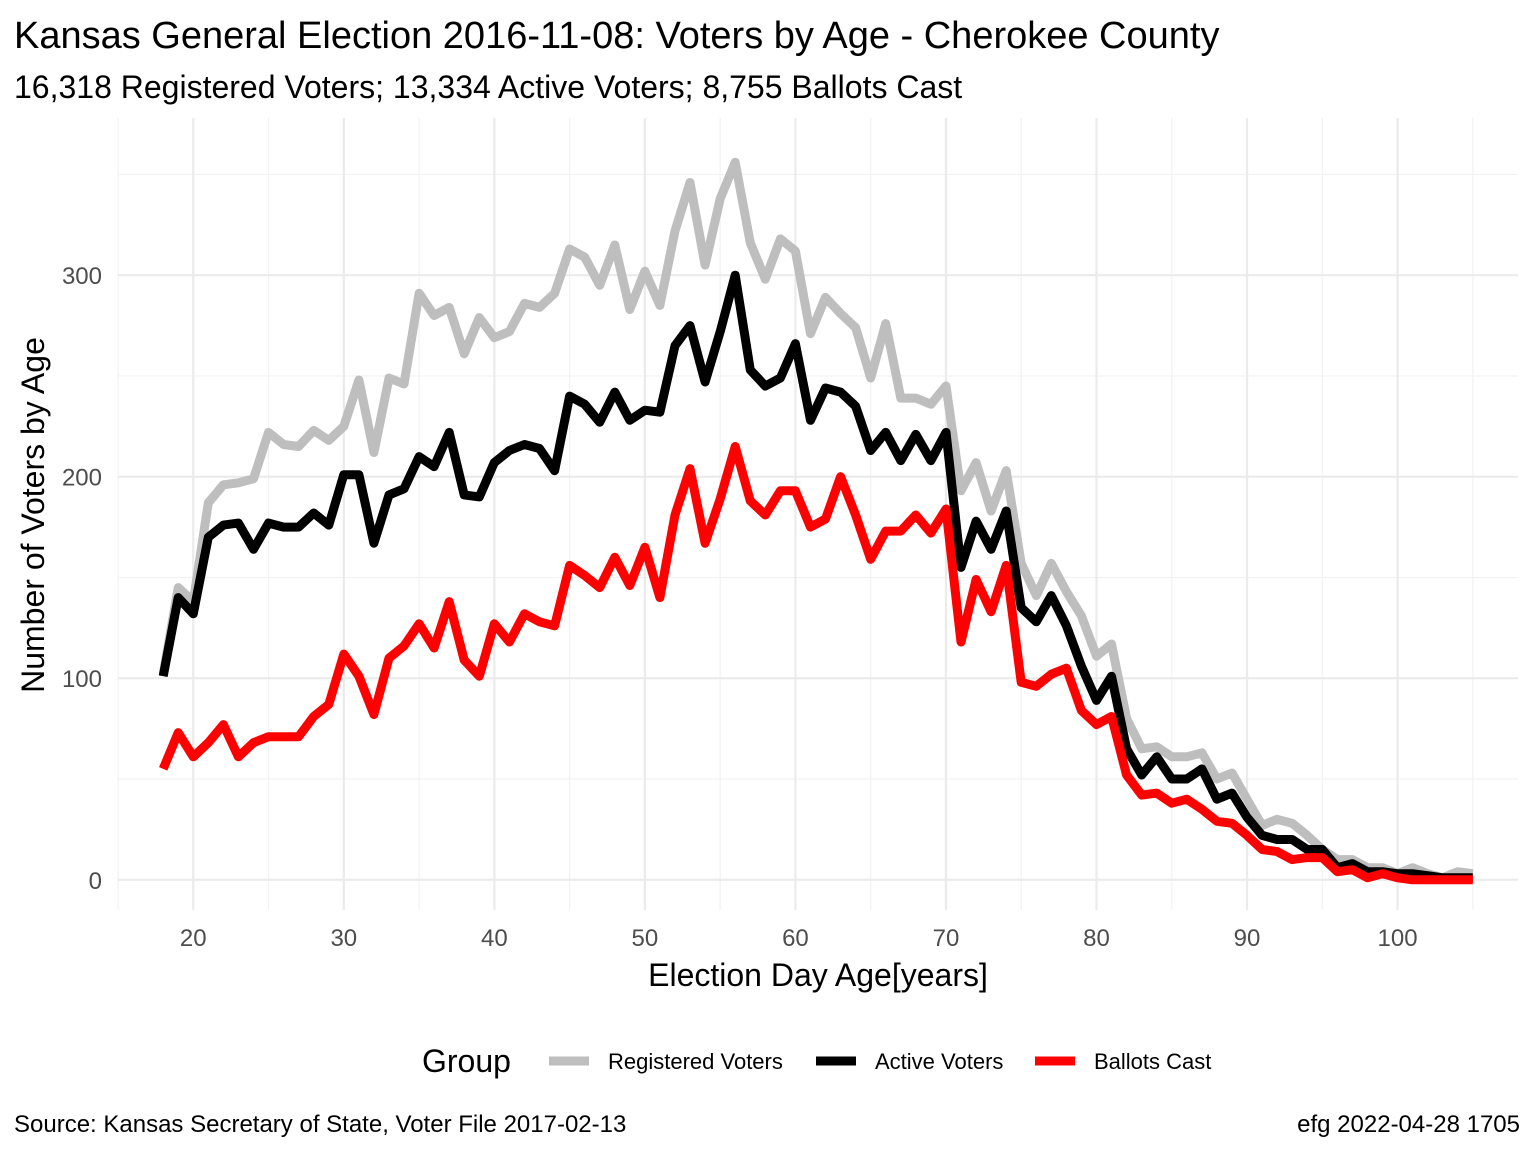  I want to click on y-tick-label: 0, so click(95, 881).